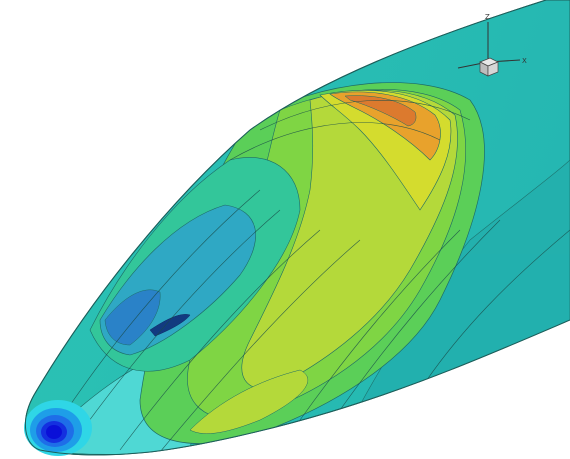 The image size is (570, 459). What do you see at coordinates (132, 317) in the screenshot?
I see `windshield-deep-blue-patch` at bounding box center [132, 317].